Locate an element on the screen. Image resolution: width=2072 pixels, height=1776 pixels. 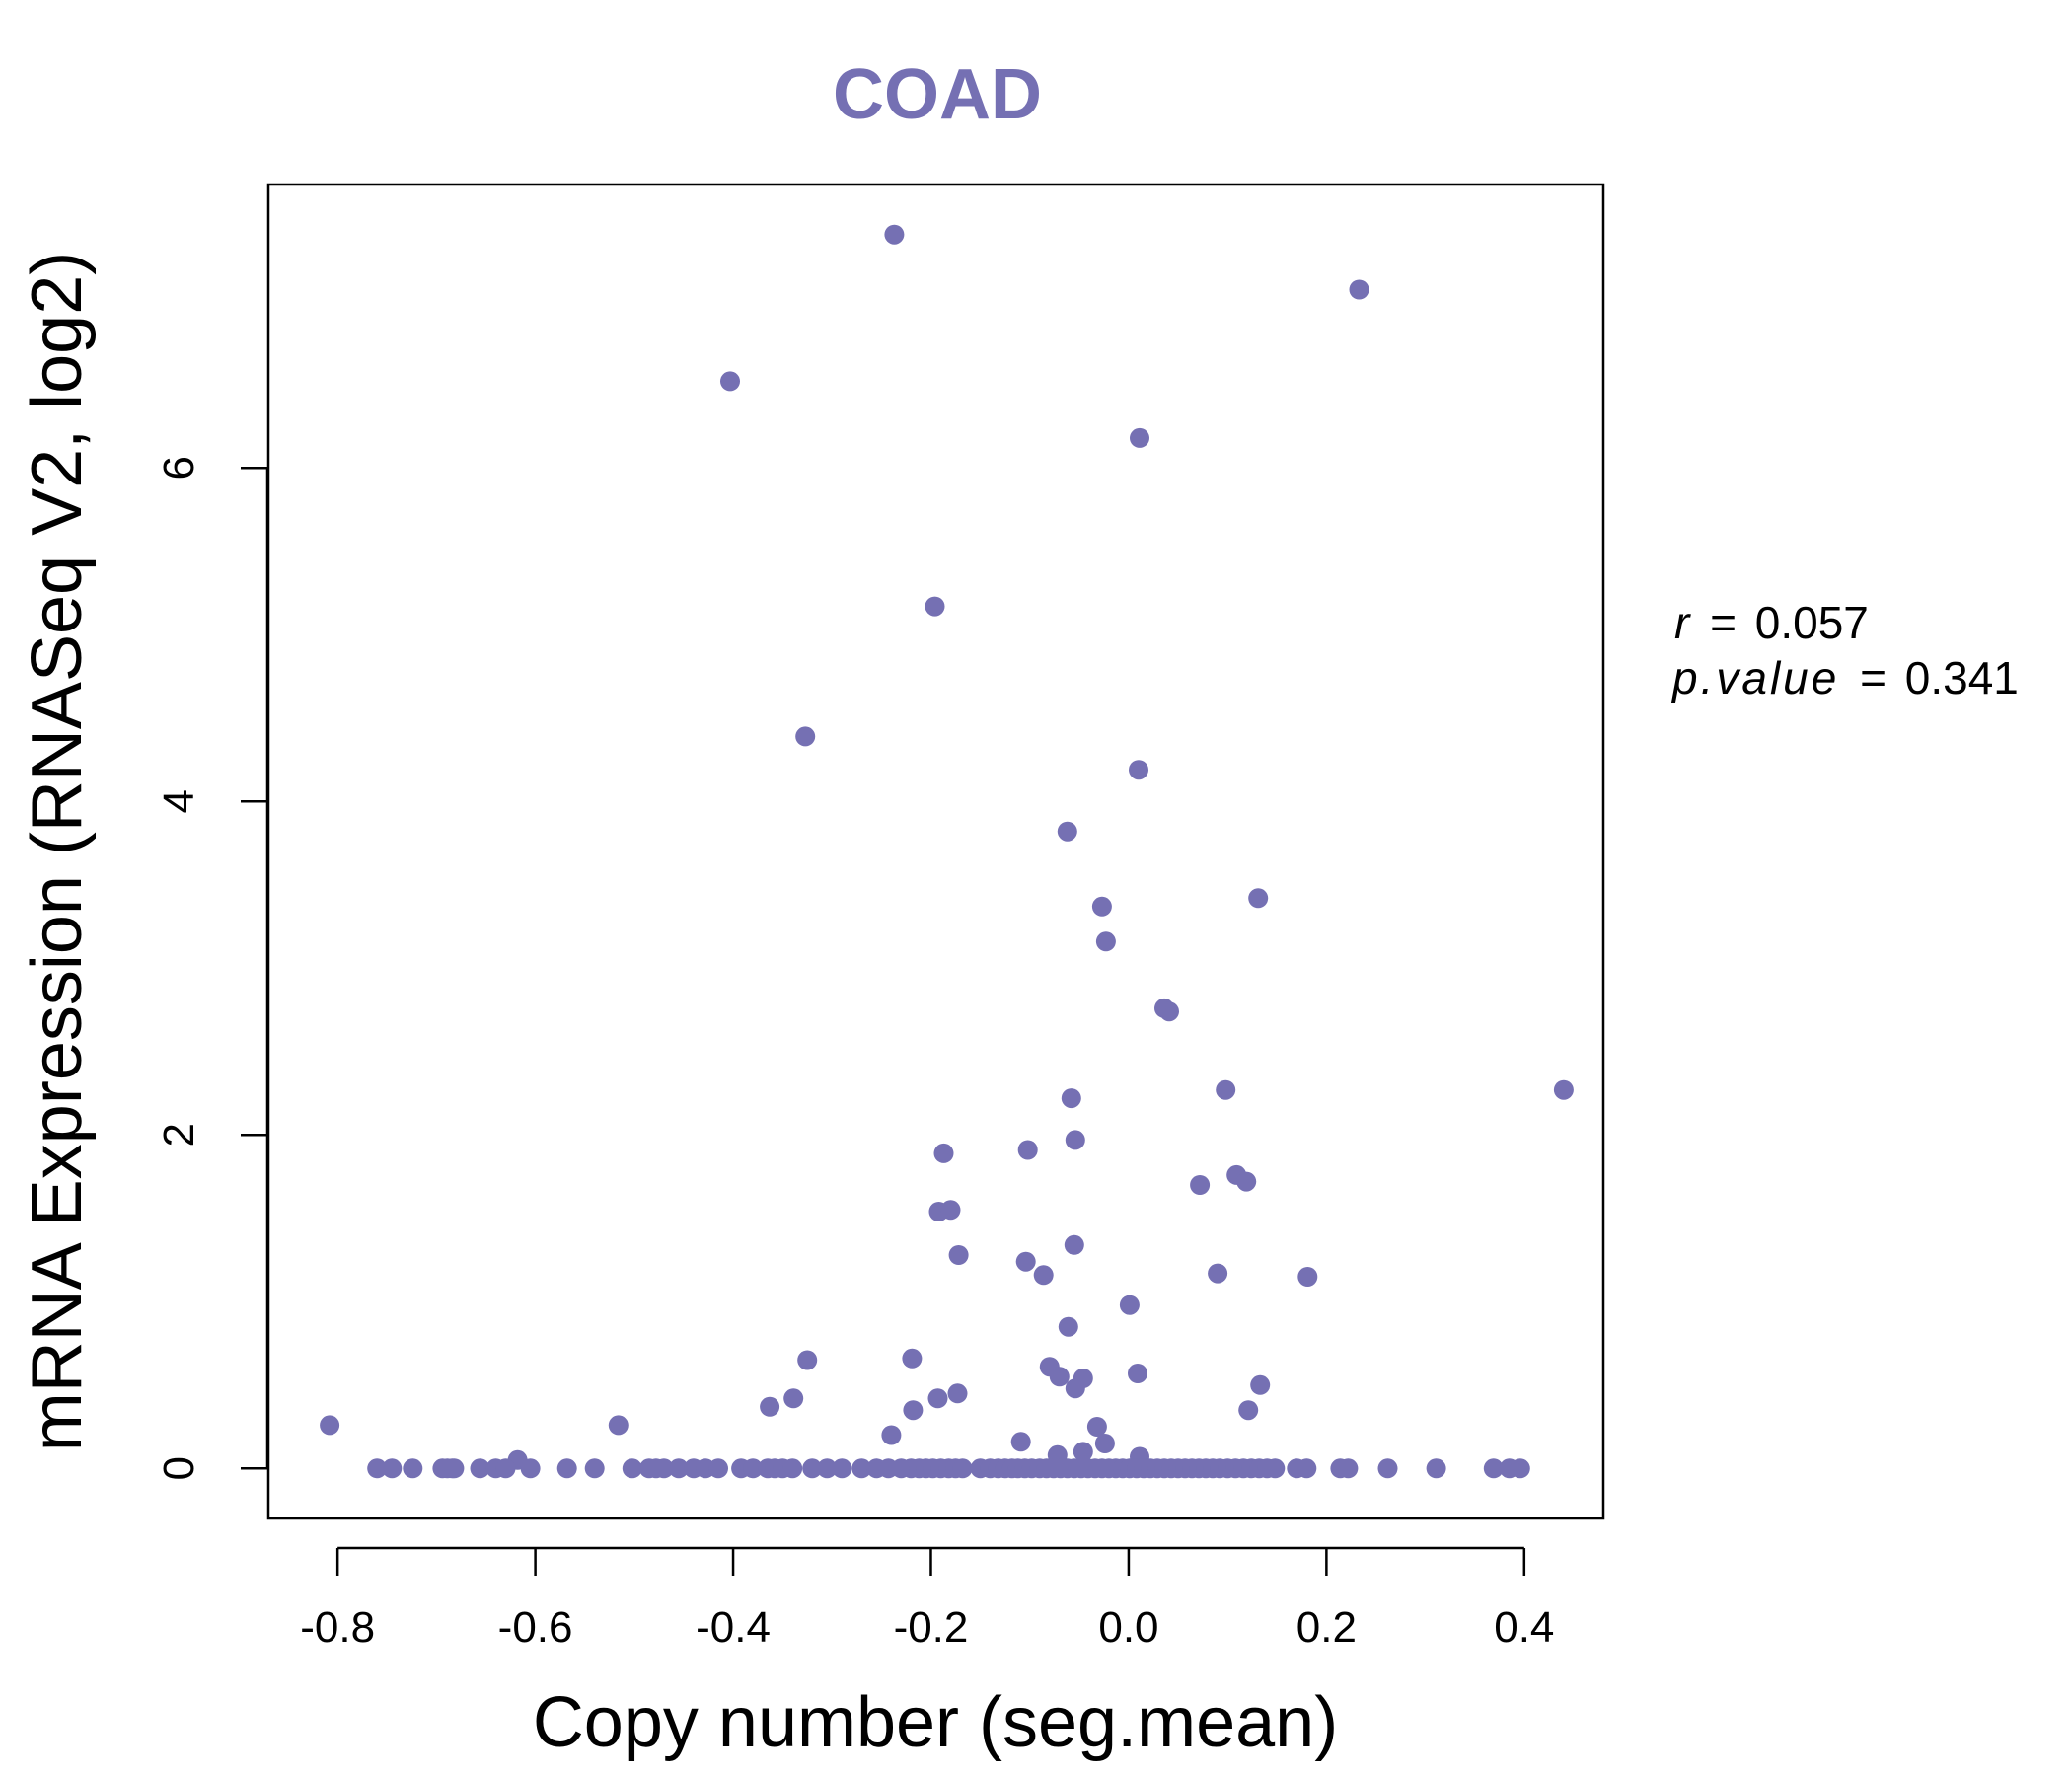
correlation-stats: r = 0.057 p.value = 0.341 is located at coordinates (1845, 650).